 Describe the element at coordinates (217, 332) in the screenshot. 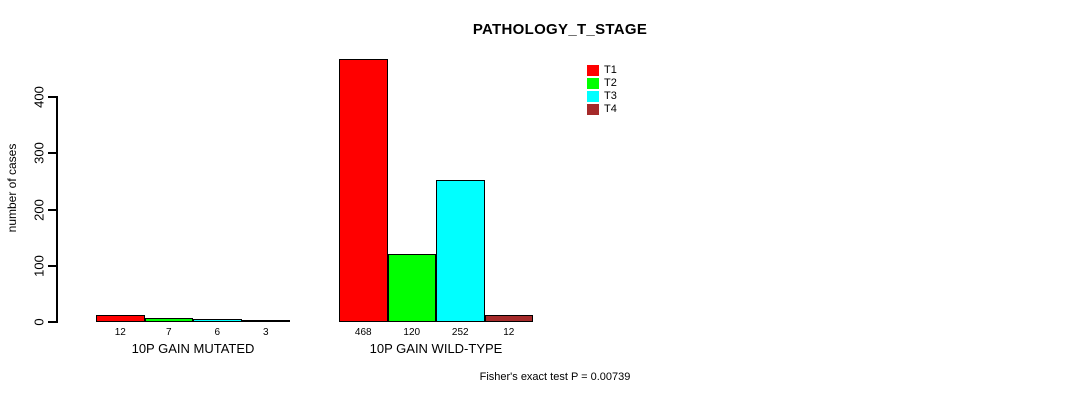

I see `bar-value-label: 6` at that location.